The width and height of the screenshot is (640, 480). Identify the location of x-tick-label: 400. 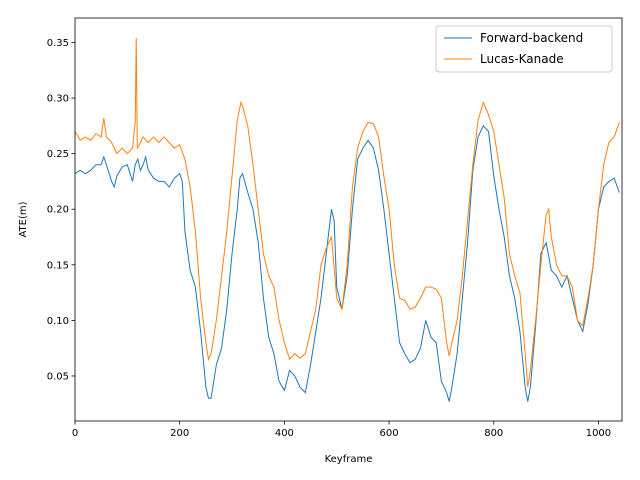
(284, 433).